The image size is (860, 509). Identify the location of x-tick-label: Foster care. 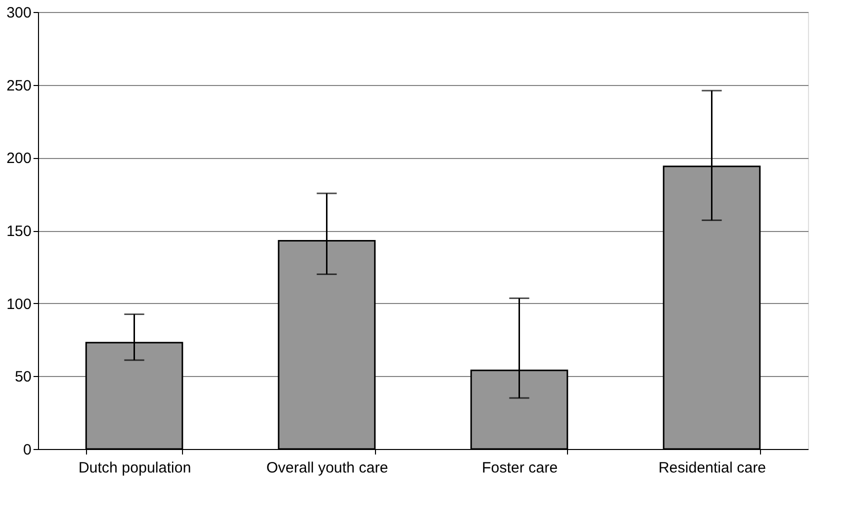
(520, 468).